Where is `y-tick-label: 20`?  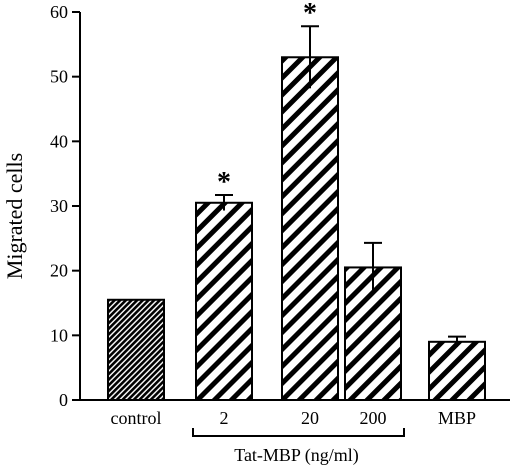 y-tick-label: 20 is located at coordinates (59, 271).